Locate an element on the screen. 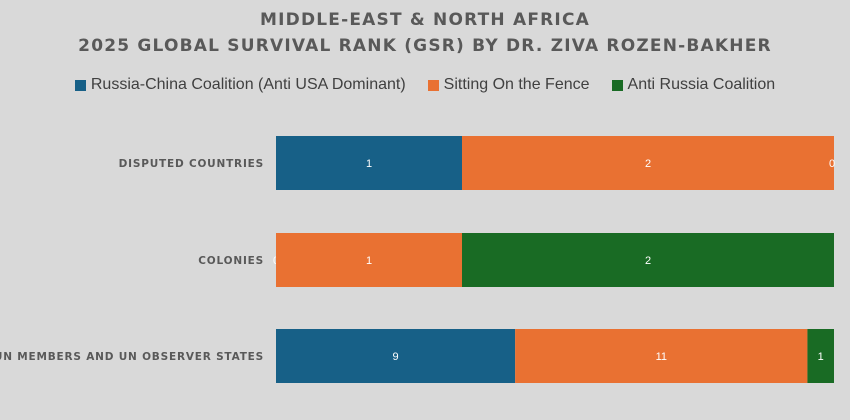  data-label-un-members-and-un-observer-states-series-1: 11 is located at coordinates (661, 357).